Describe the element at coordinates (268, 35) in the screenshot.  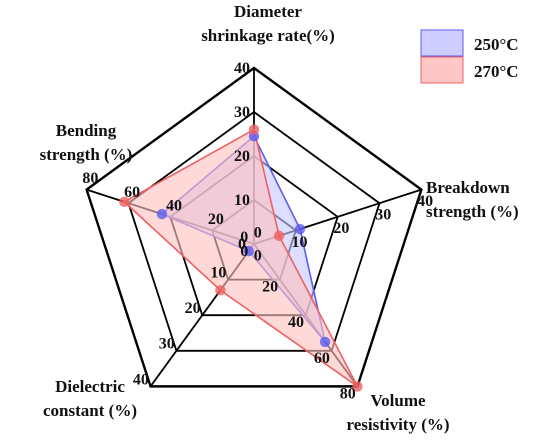
I see `axis-title-1: shrinkage rate(%)` at that location.